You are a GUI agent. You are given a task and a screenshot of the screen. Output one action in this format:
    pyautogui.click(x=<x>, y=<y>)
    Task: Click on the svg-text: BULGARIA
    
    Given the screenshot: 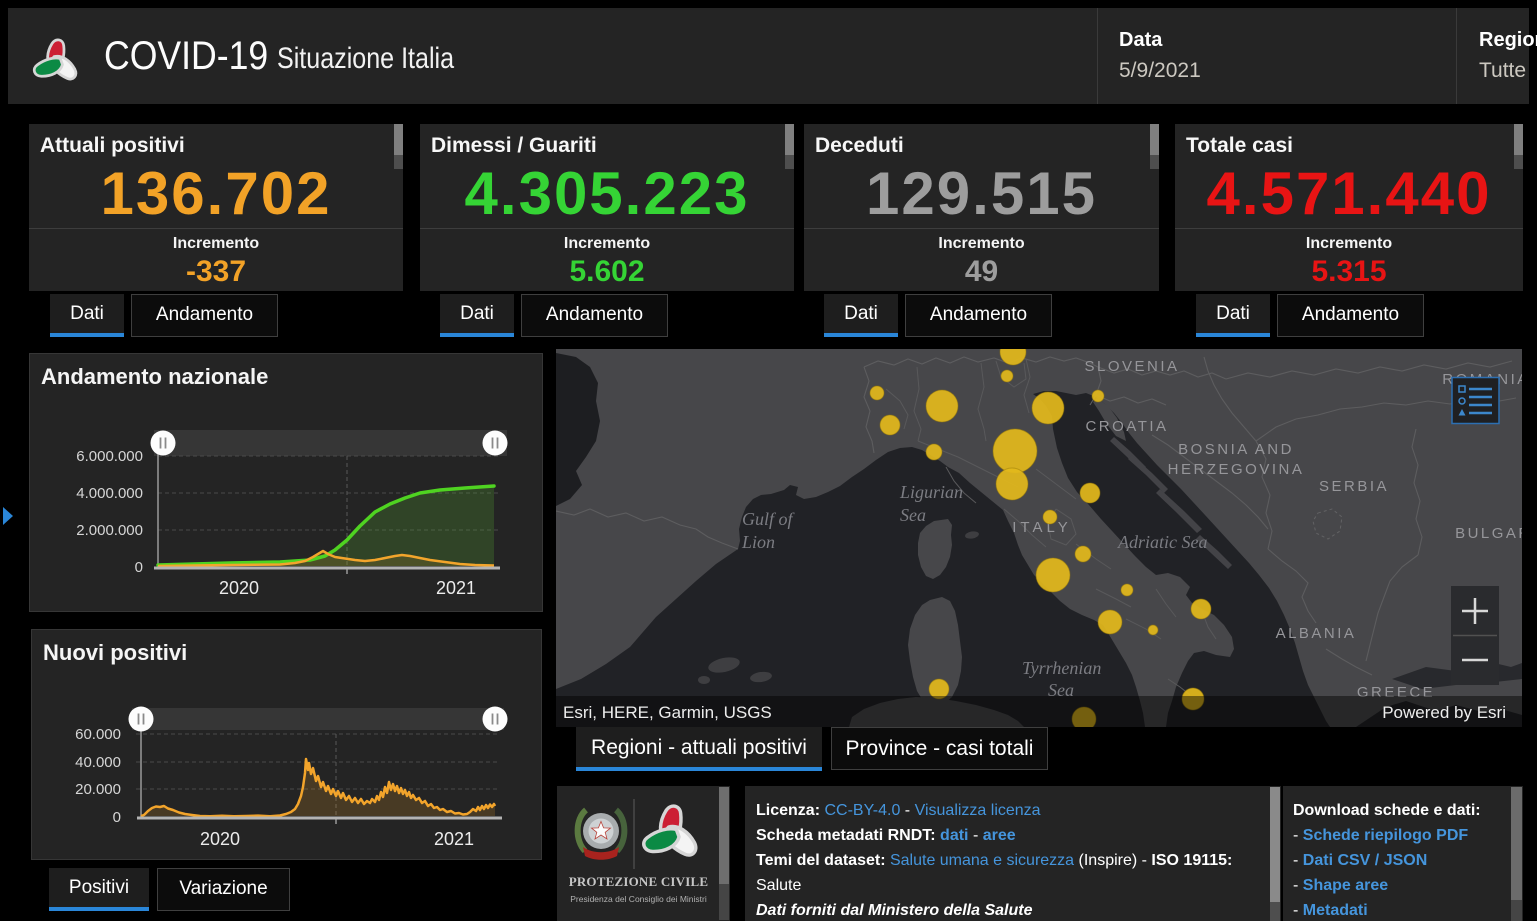 What is the action you would take?
    pyautogui.click(x=1488, y=533)
    